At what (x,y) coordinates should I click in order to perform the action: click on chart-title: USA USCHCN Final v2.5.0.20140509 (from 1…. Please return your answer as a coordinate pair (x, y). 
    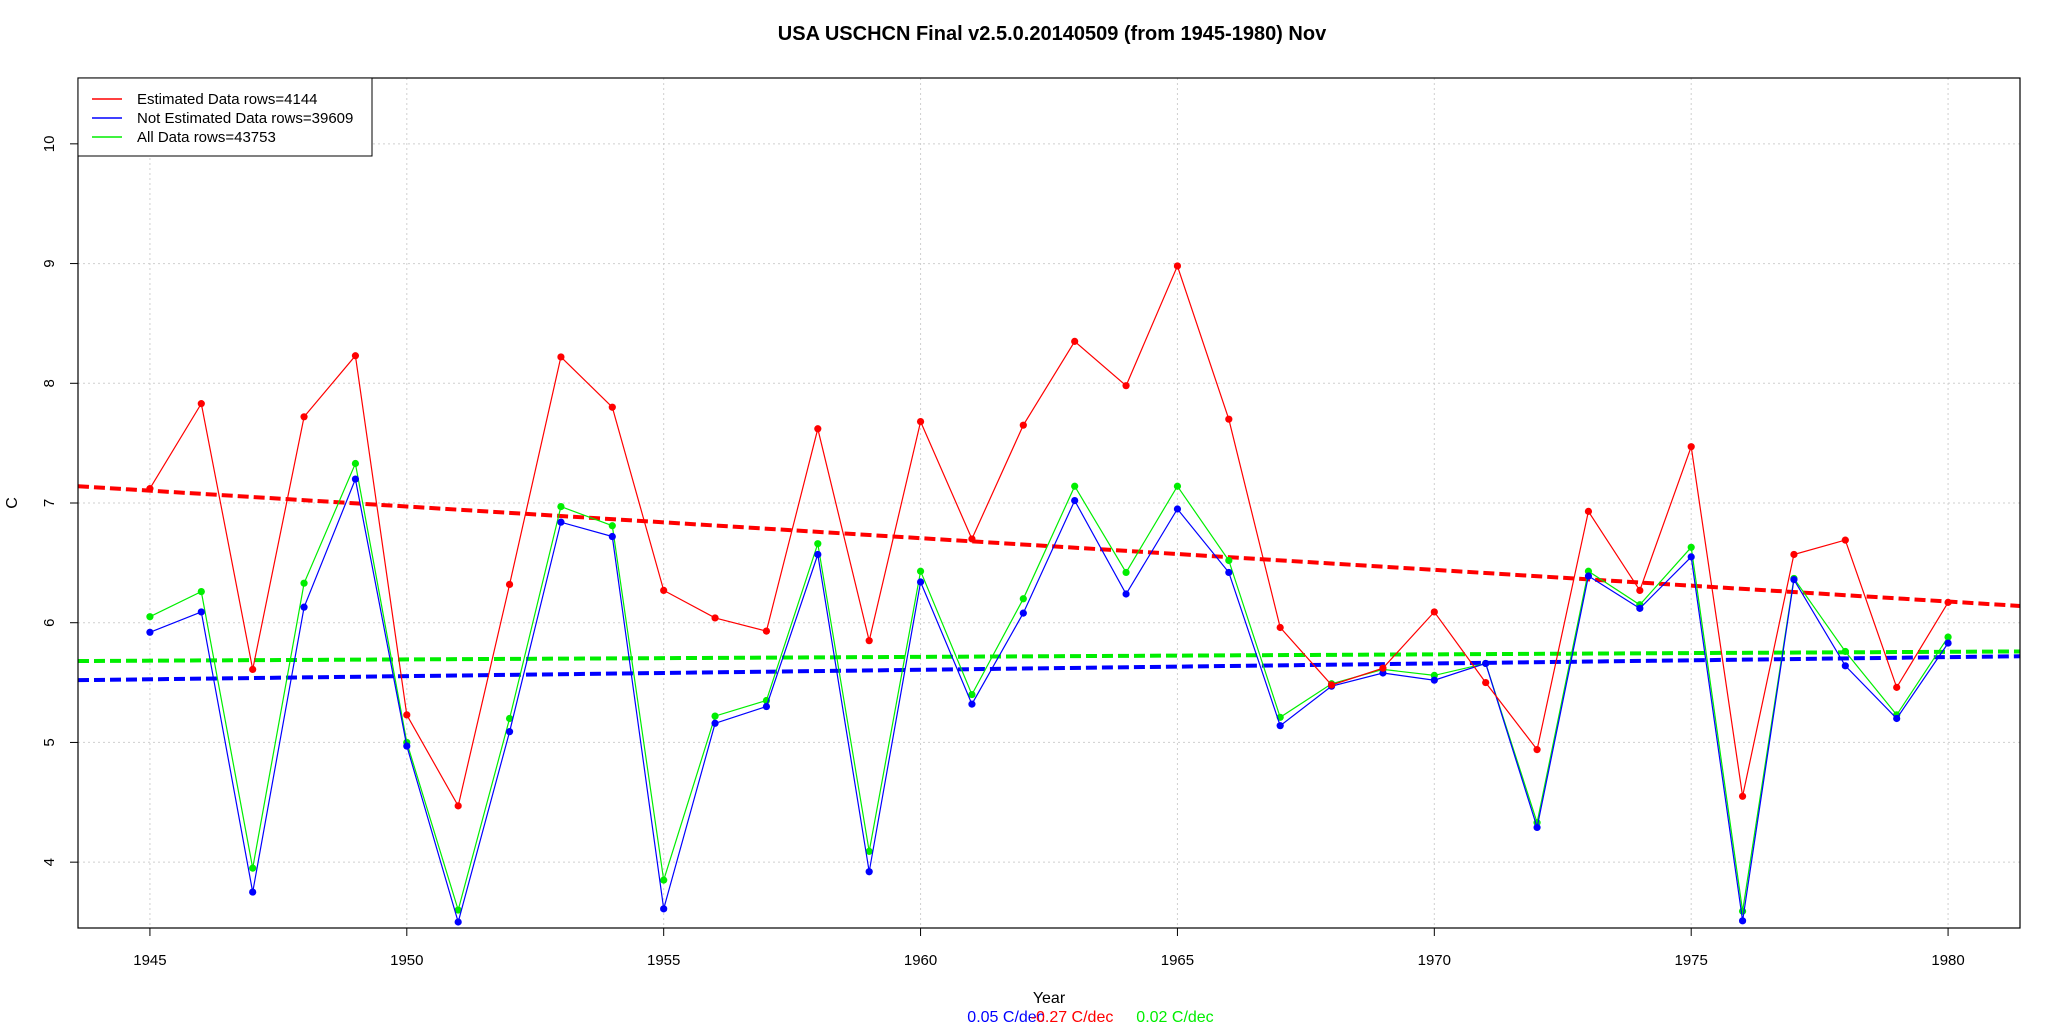
    Looking at the image, I should click on (1052, 34).